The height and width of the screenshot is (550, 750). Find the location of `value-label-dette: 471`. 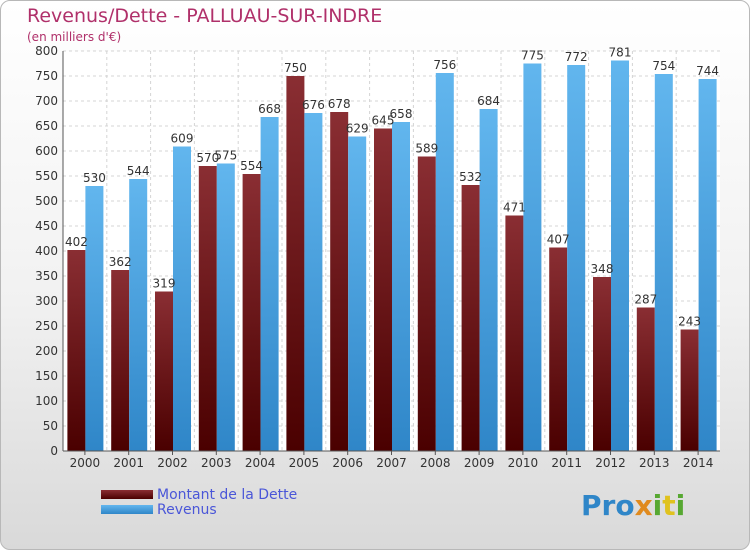

value-label-dette: 471 is located at coordinates (514, 208).